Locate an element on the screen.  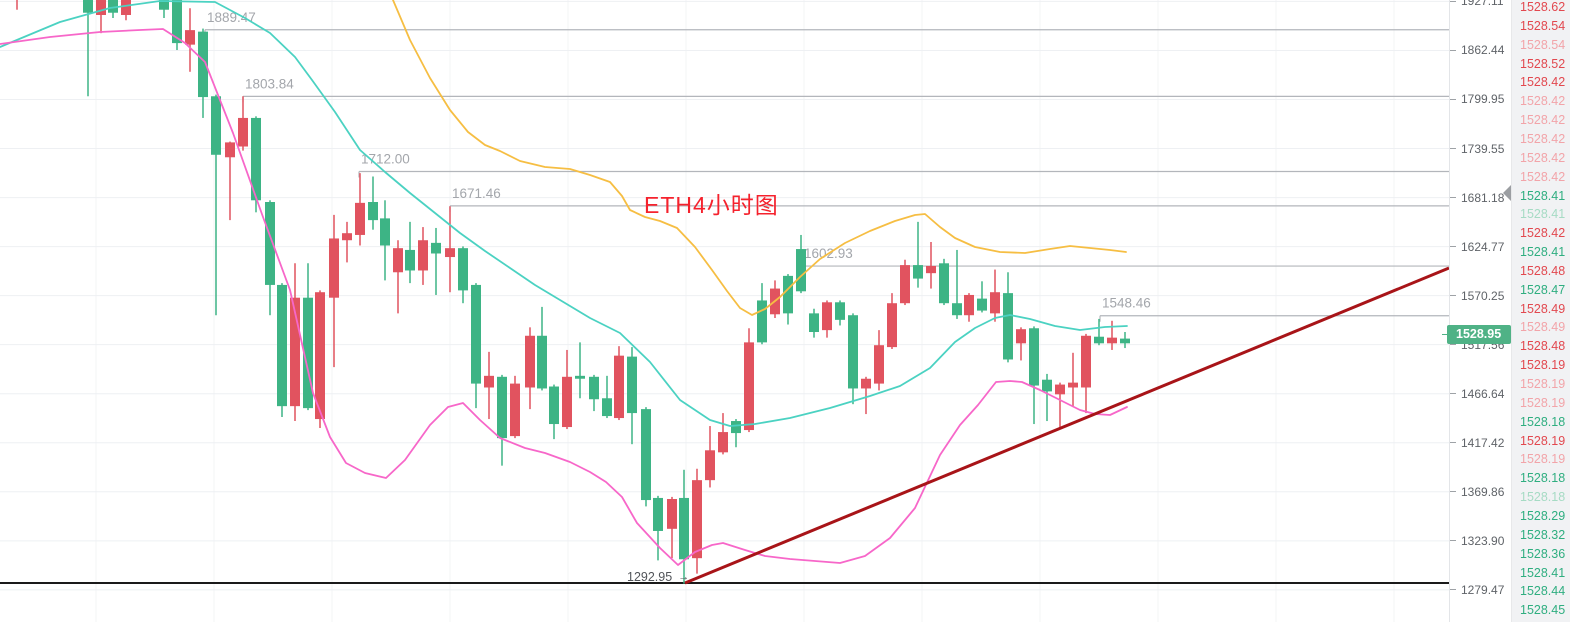
y-axis-tick: 1323.90 is located at coordinates (1477, 541).